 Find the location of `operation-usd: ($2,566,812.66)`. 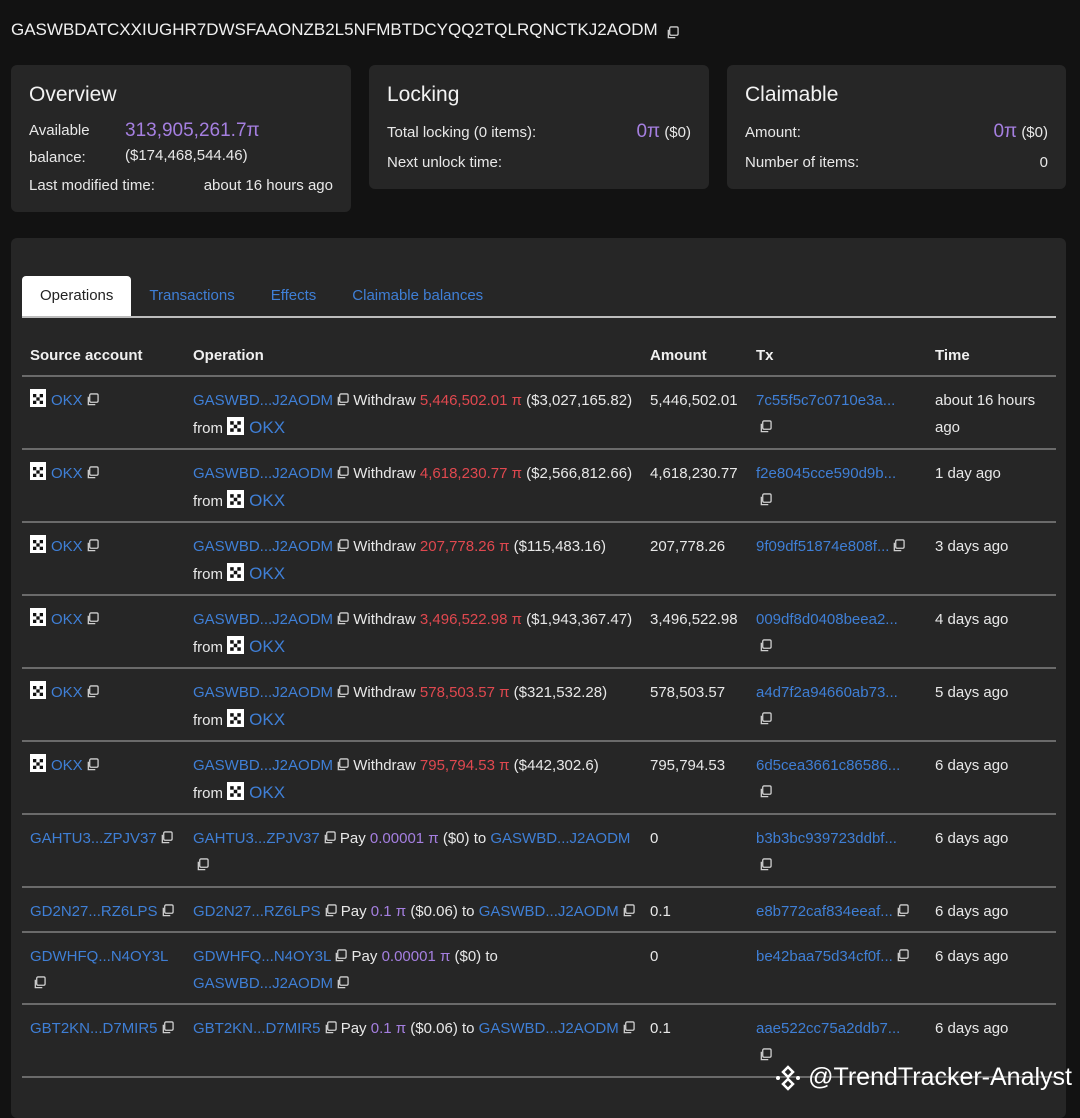

operation-usd: ($2,566,812.66) is located at coordinates (579, 473).